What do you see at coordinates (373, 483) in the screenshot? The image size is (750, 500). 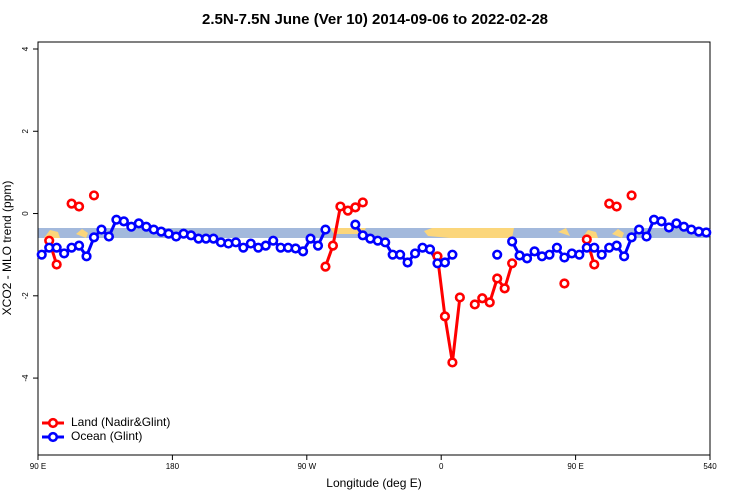 I see `x-axis-label: Longitude (deg E)` at bounding box center [373, 483].